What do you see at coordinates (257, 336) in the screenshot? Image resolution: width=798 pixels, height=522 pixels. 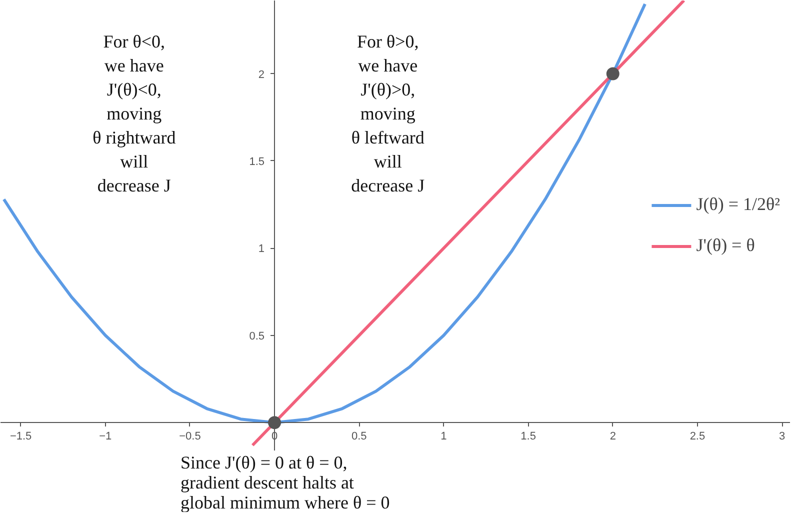 I see `y-tick-label: 0.5` at bounding box center [257, 336].